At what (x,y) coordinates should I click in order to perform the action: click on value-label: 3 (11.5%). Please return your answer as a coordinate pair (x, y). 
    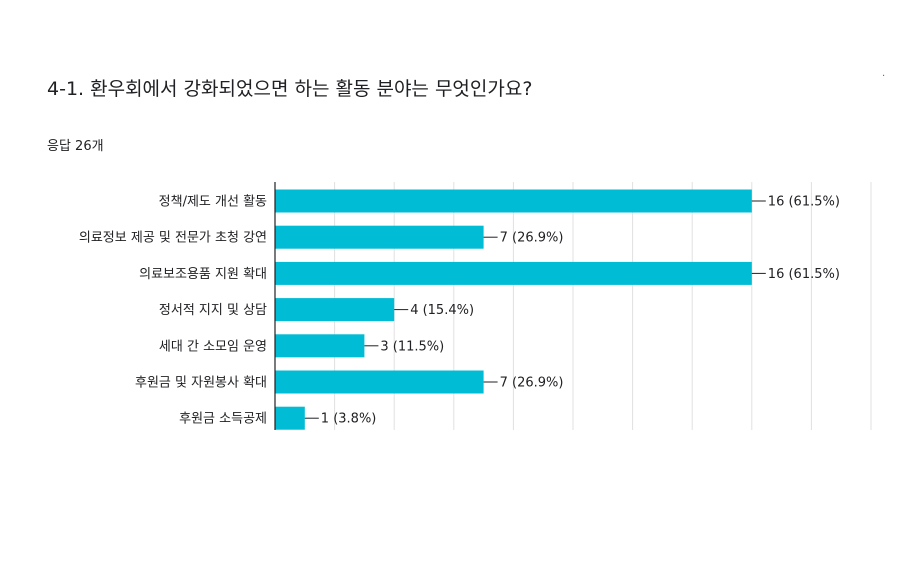
    Looking at the image, I should click on (412, 346).